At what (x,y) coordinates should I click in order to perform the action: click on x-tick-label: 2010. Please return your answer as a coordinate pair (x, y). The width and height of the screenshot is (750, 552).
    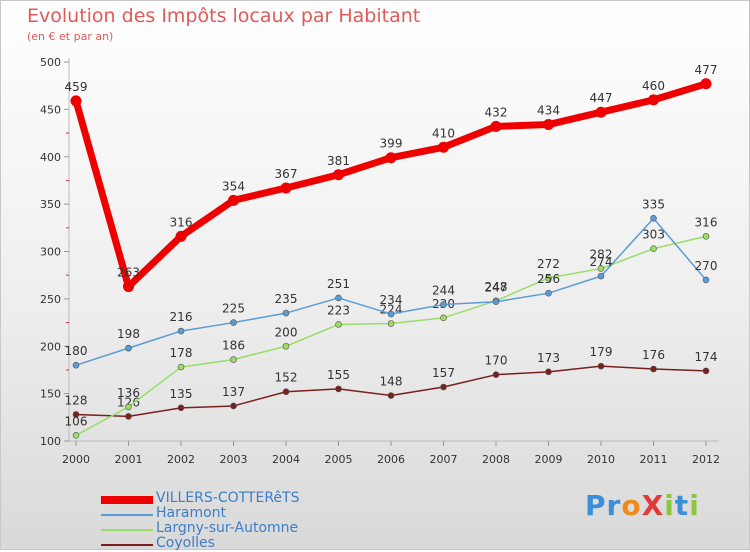
    Looking at the image, I should click on (601, 459).